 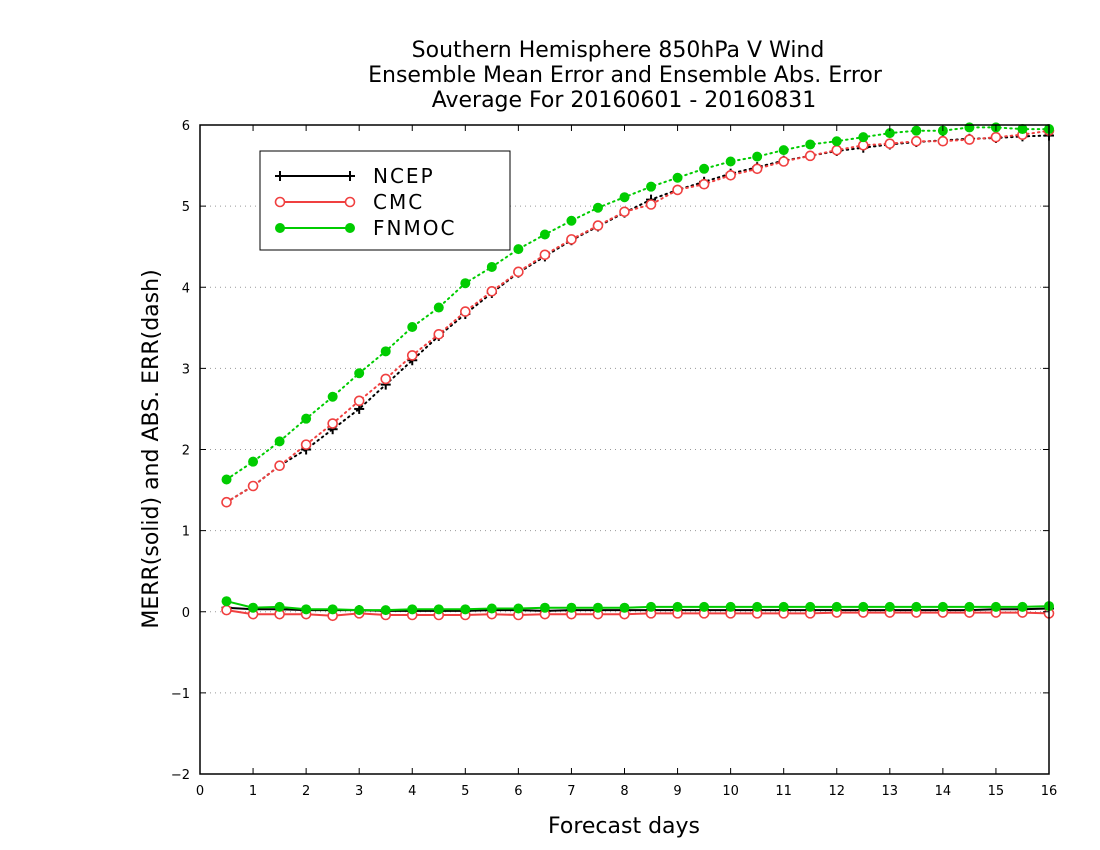 I want to click on x-tick-label: 9, so click(x=677, y=791).